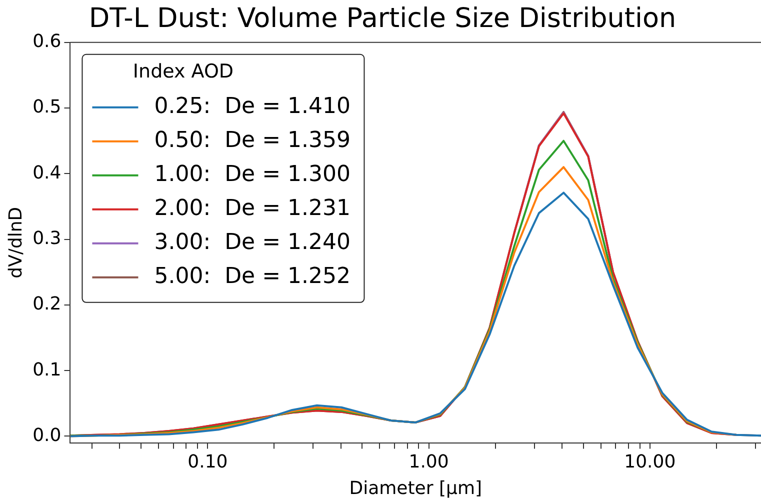 The height and width of the screenshot is (502, 761). I want to click on legend-label: 5.00: De = 1.252, so click(252, 277).